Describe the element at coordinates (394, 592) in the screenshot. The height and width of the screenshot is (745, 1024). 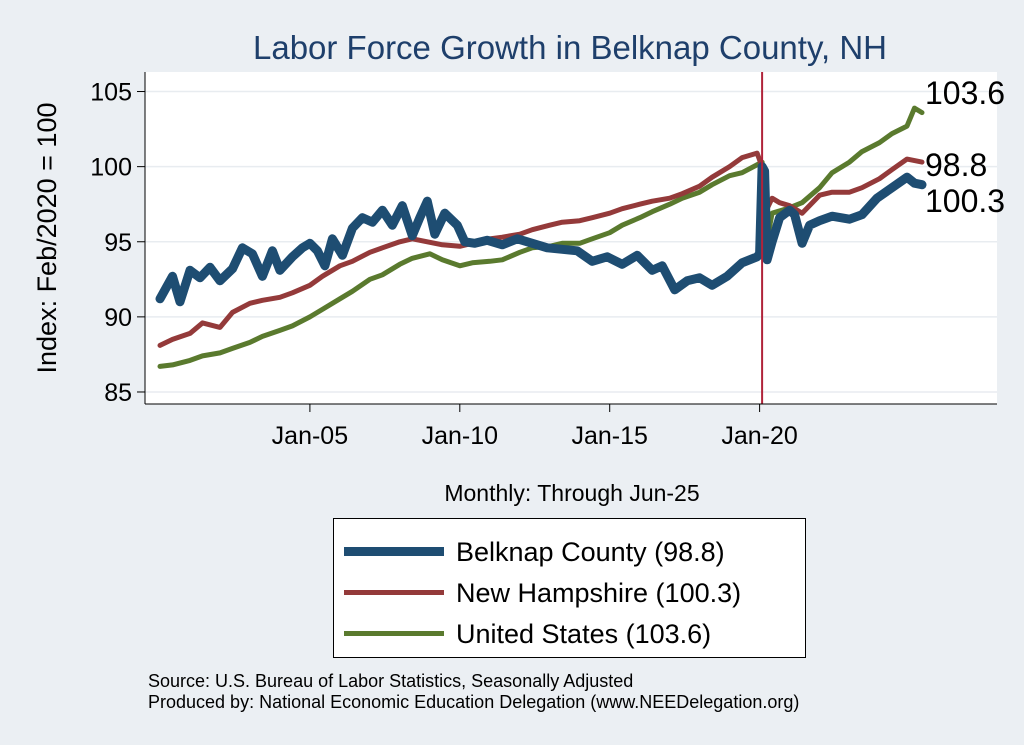
I see `legend-swatch-new-hampshire` at that location.